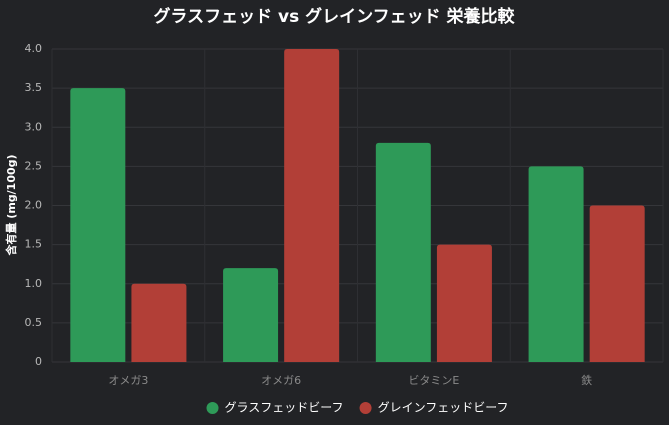  Describe the element at coordinates (34, 283) in the screenshot. I see `y-tick-label: 1.0` at that location.